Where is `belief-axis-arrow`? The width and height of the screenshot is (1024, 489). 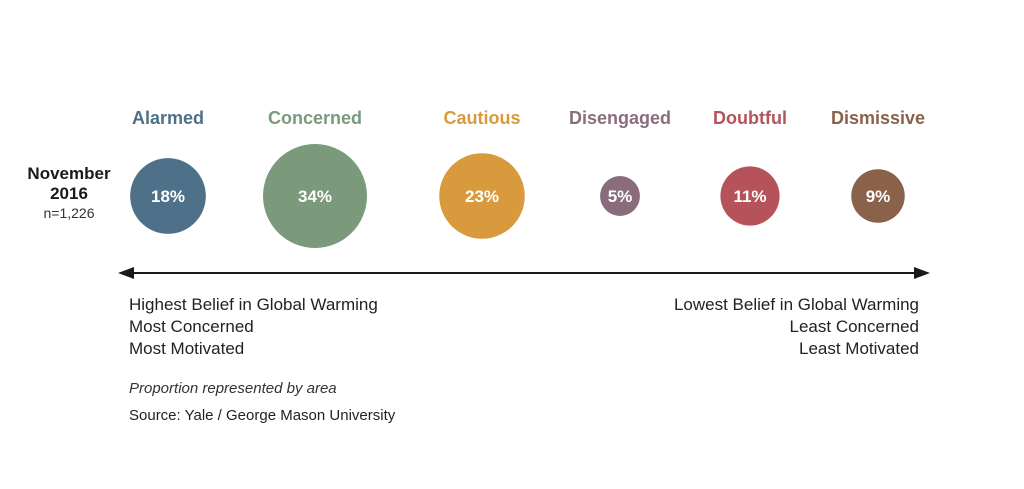
belief-axis-arrow is located at coordinates (524, 273).